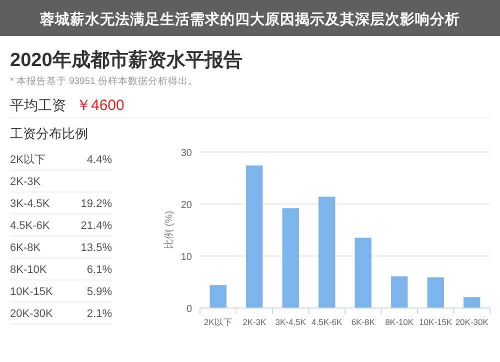  Describe the element at coordinates (61, 204) in the screenshot. I see `text: 3K-4.5K 19.2%` at that location.